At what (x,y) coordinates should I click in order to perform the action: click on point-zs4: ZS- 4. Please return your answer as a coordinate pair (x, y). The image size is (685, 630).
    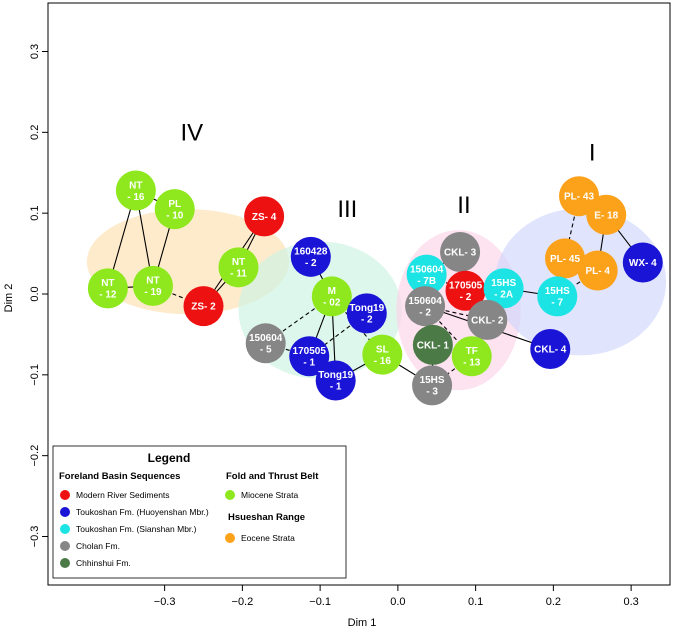
    Looking at the image, I should click on (264, 216).